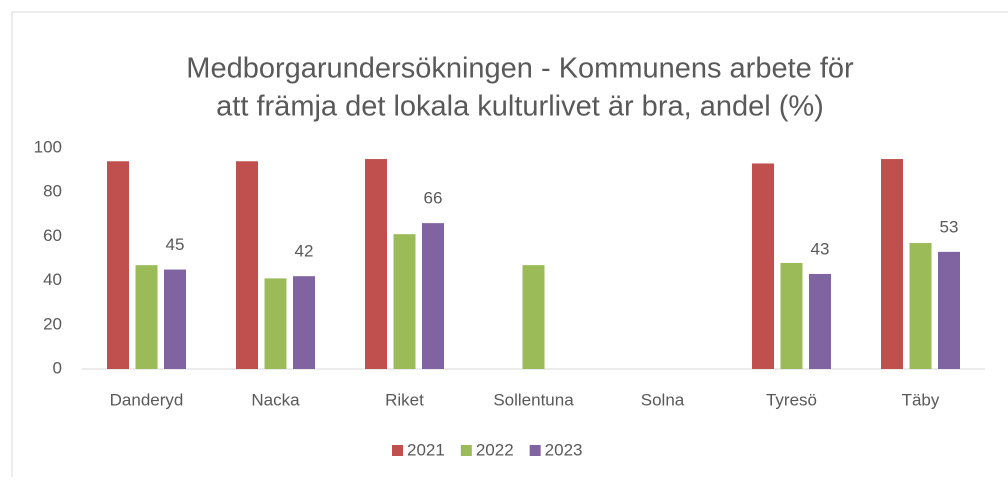  Describe the element at coordinates (52, 235) in the screenshot. I see `y-tick-label: 60` at that location.